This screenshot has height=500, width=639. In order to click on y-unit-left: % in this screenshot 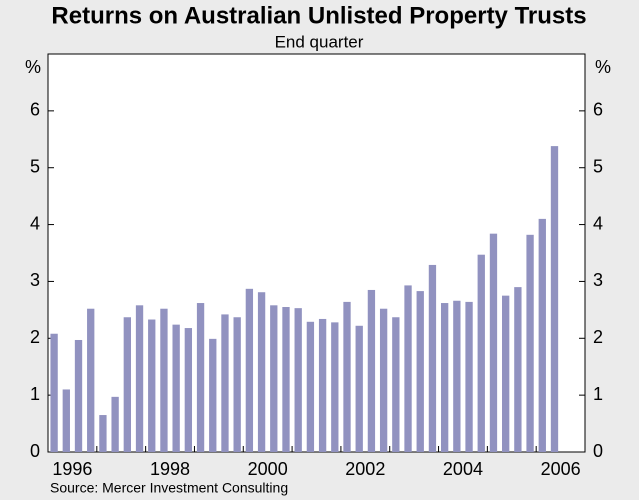, I will do `click(33, 67)`.